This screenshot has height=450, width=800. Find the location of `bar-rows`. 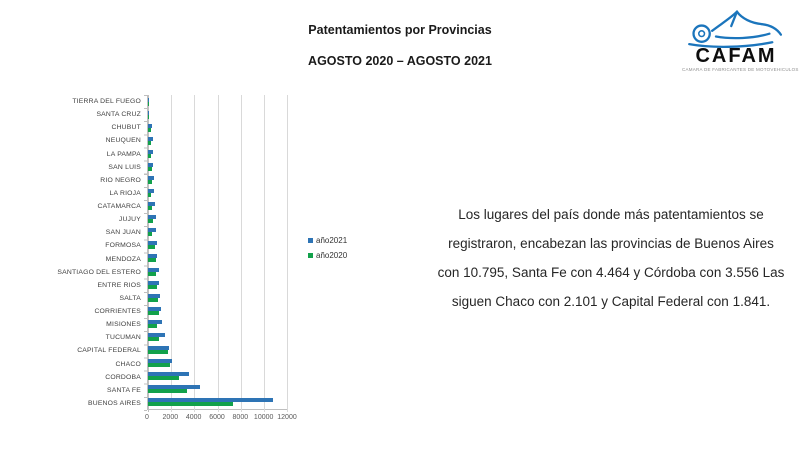

bar-rows is located at coordinates (217, 252).